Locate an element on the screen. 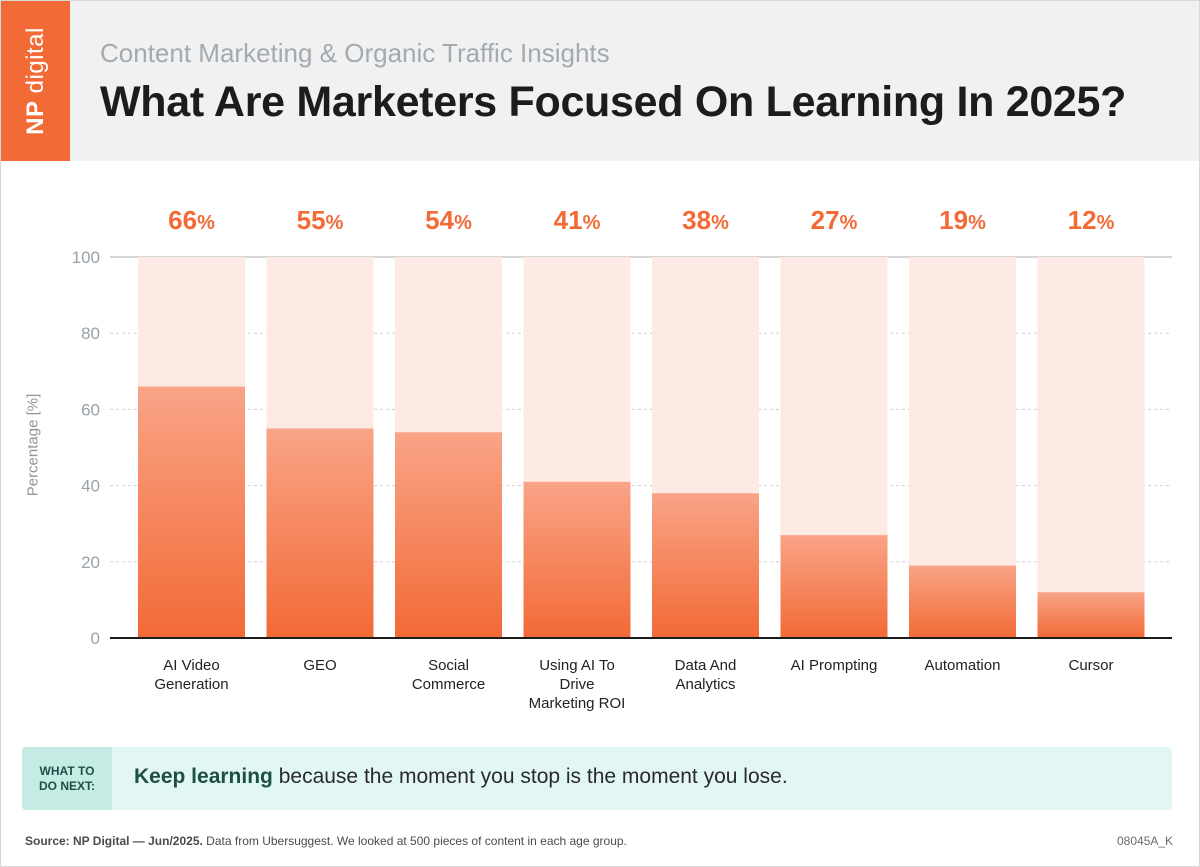 Image resolution: width=1200 pixels, height=867 pixels. category-label: AI Prompting is located at coordinates (834, 665).